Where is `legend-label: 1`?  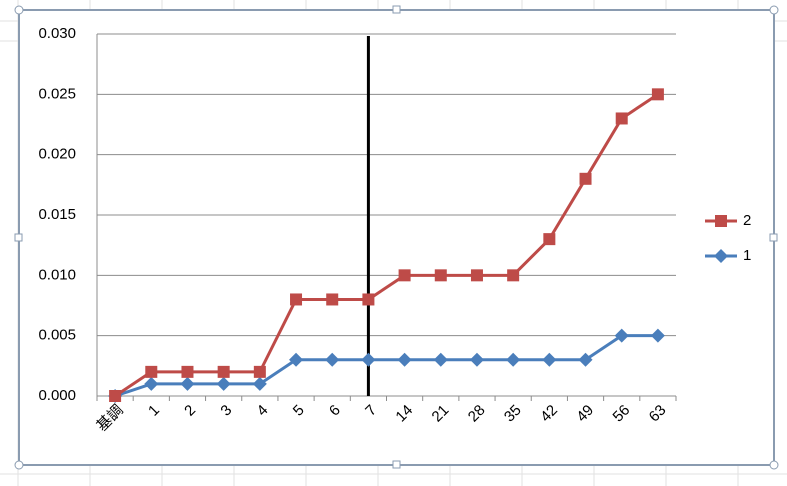 legend-label: 1 is located at coordinates (747, 255).